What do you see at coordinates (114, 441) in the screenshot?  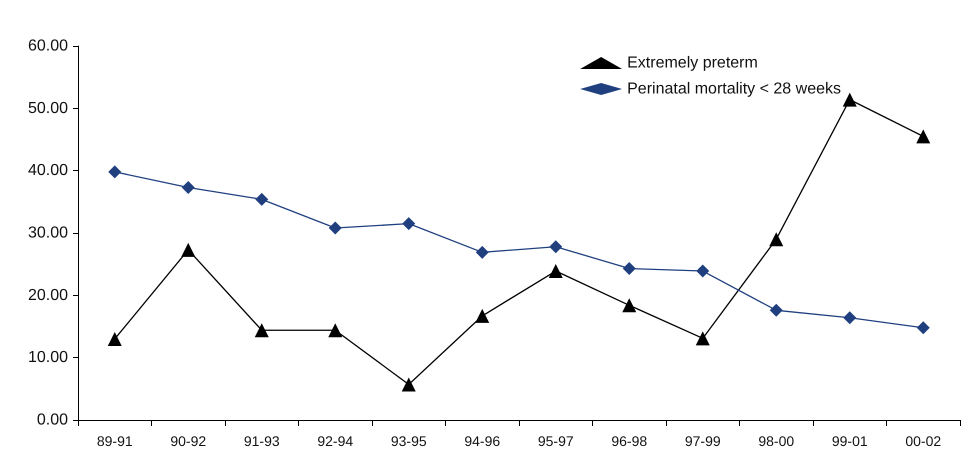 I see `x-tick-label: 89-91` at bounding box center [114, 441].